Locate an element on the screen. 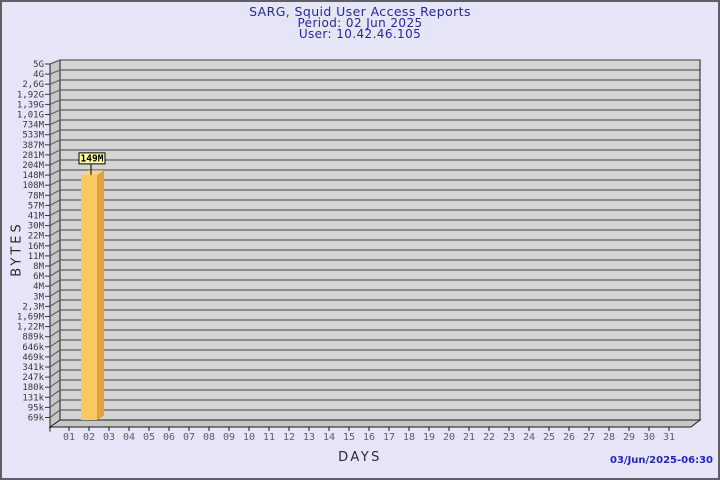 The image size is (720, 480). floor is located at coordinates (375, 423).